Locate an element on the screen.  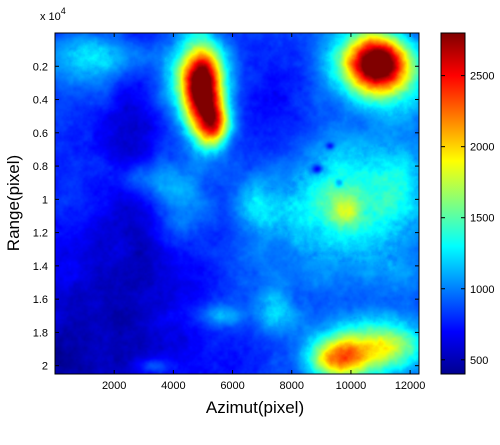
y-tick-label: 1.4 is located at coordinates (40, 267).